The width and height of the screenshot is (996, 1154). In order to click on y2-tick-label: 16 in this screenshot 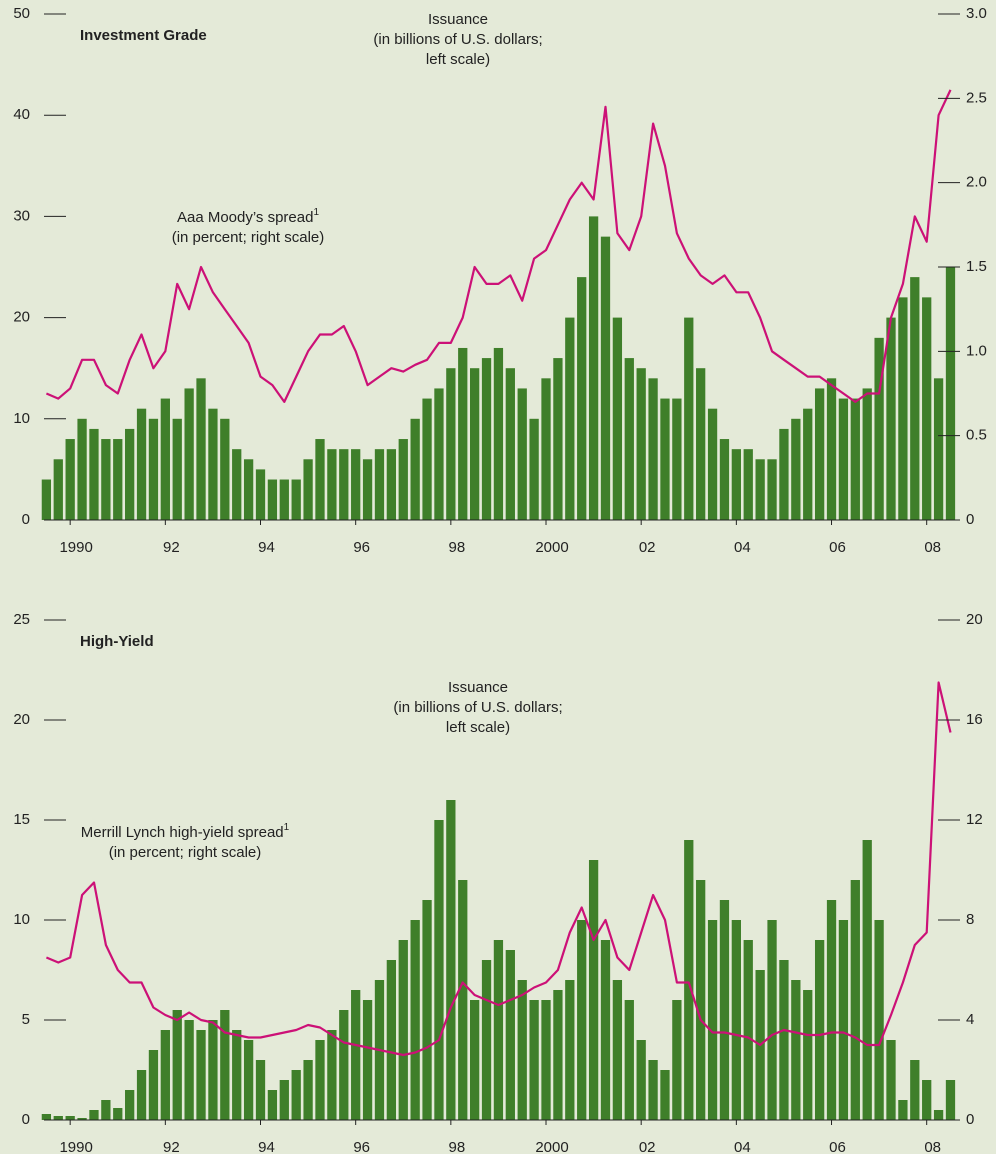, I will do `click(974, 719)`.